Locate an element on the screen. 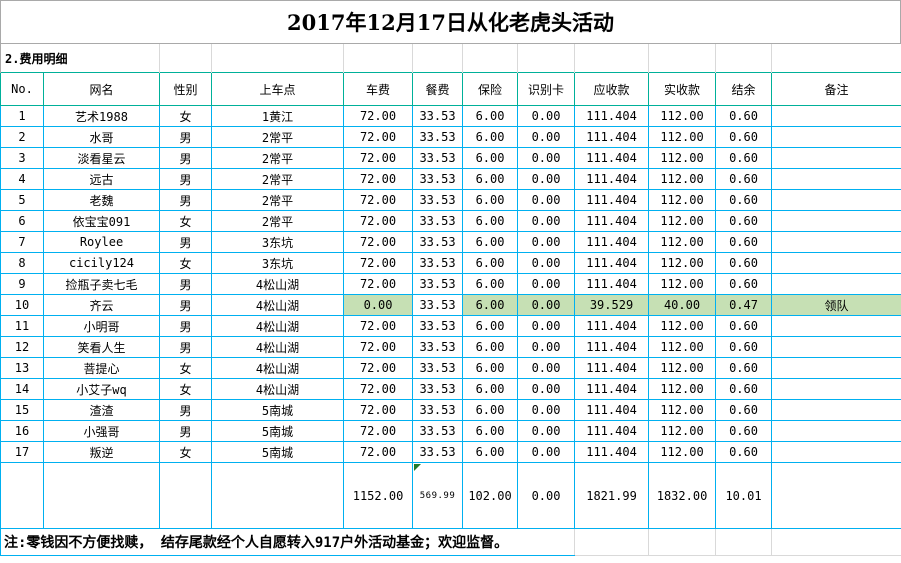 The height and width of the screenshot is (563, 901). cell-no: 2 is located at coordinates (22, 137).